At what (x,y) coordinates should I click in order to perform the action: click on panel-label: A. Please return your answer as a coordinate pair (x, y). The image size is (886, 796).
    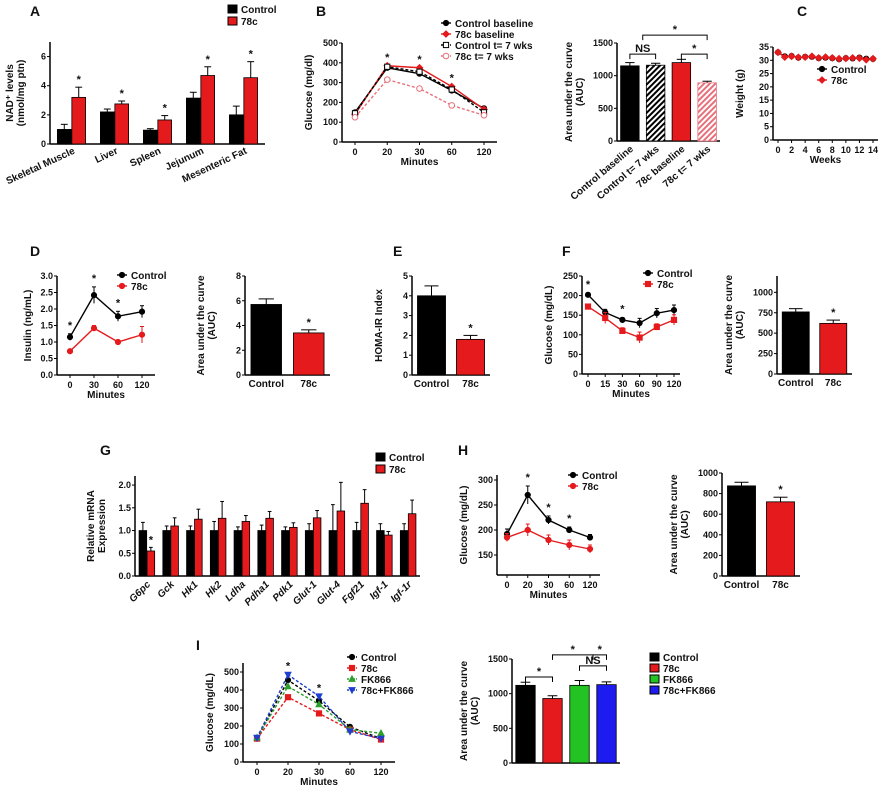
    Looking at the image, I should click on (35, 11).